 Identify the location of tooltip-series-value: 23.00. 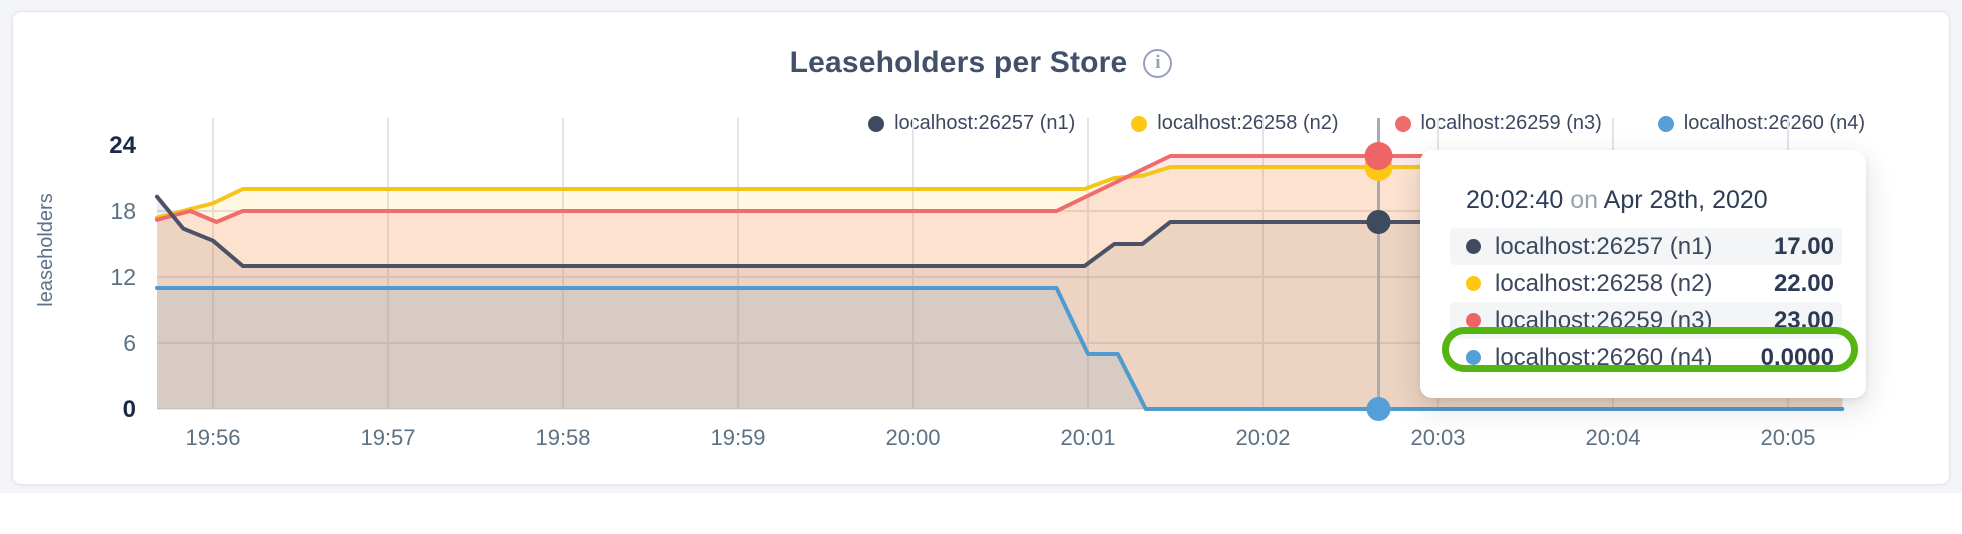
(1803, 320).